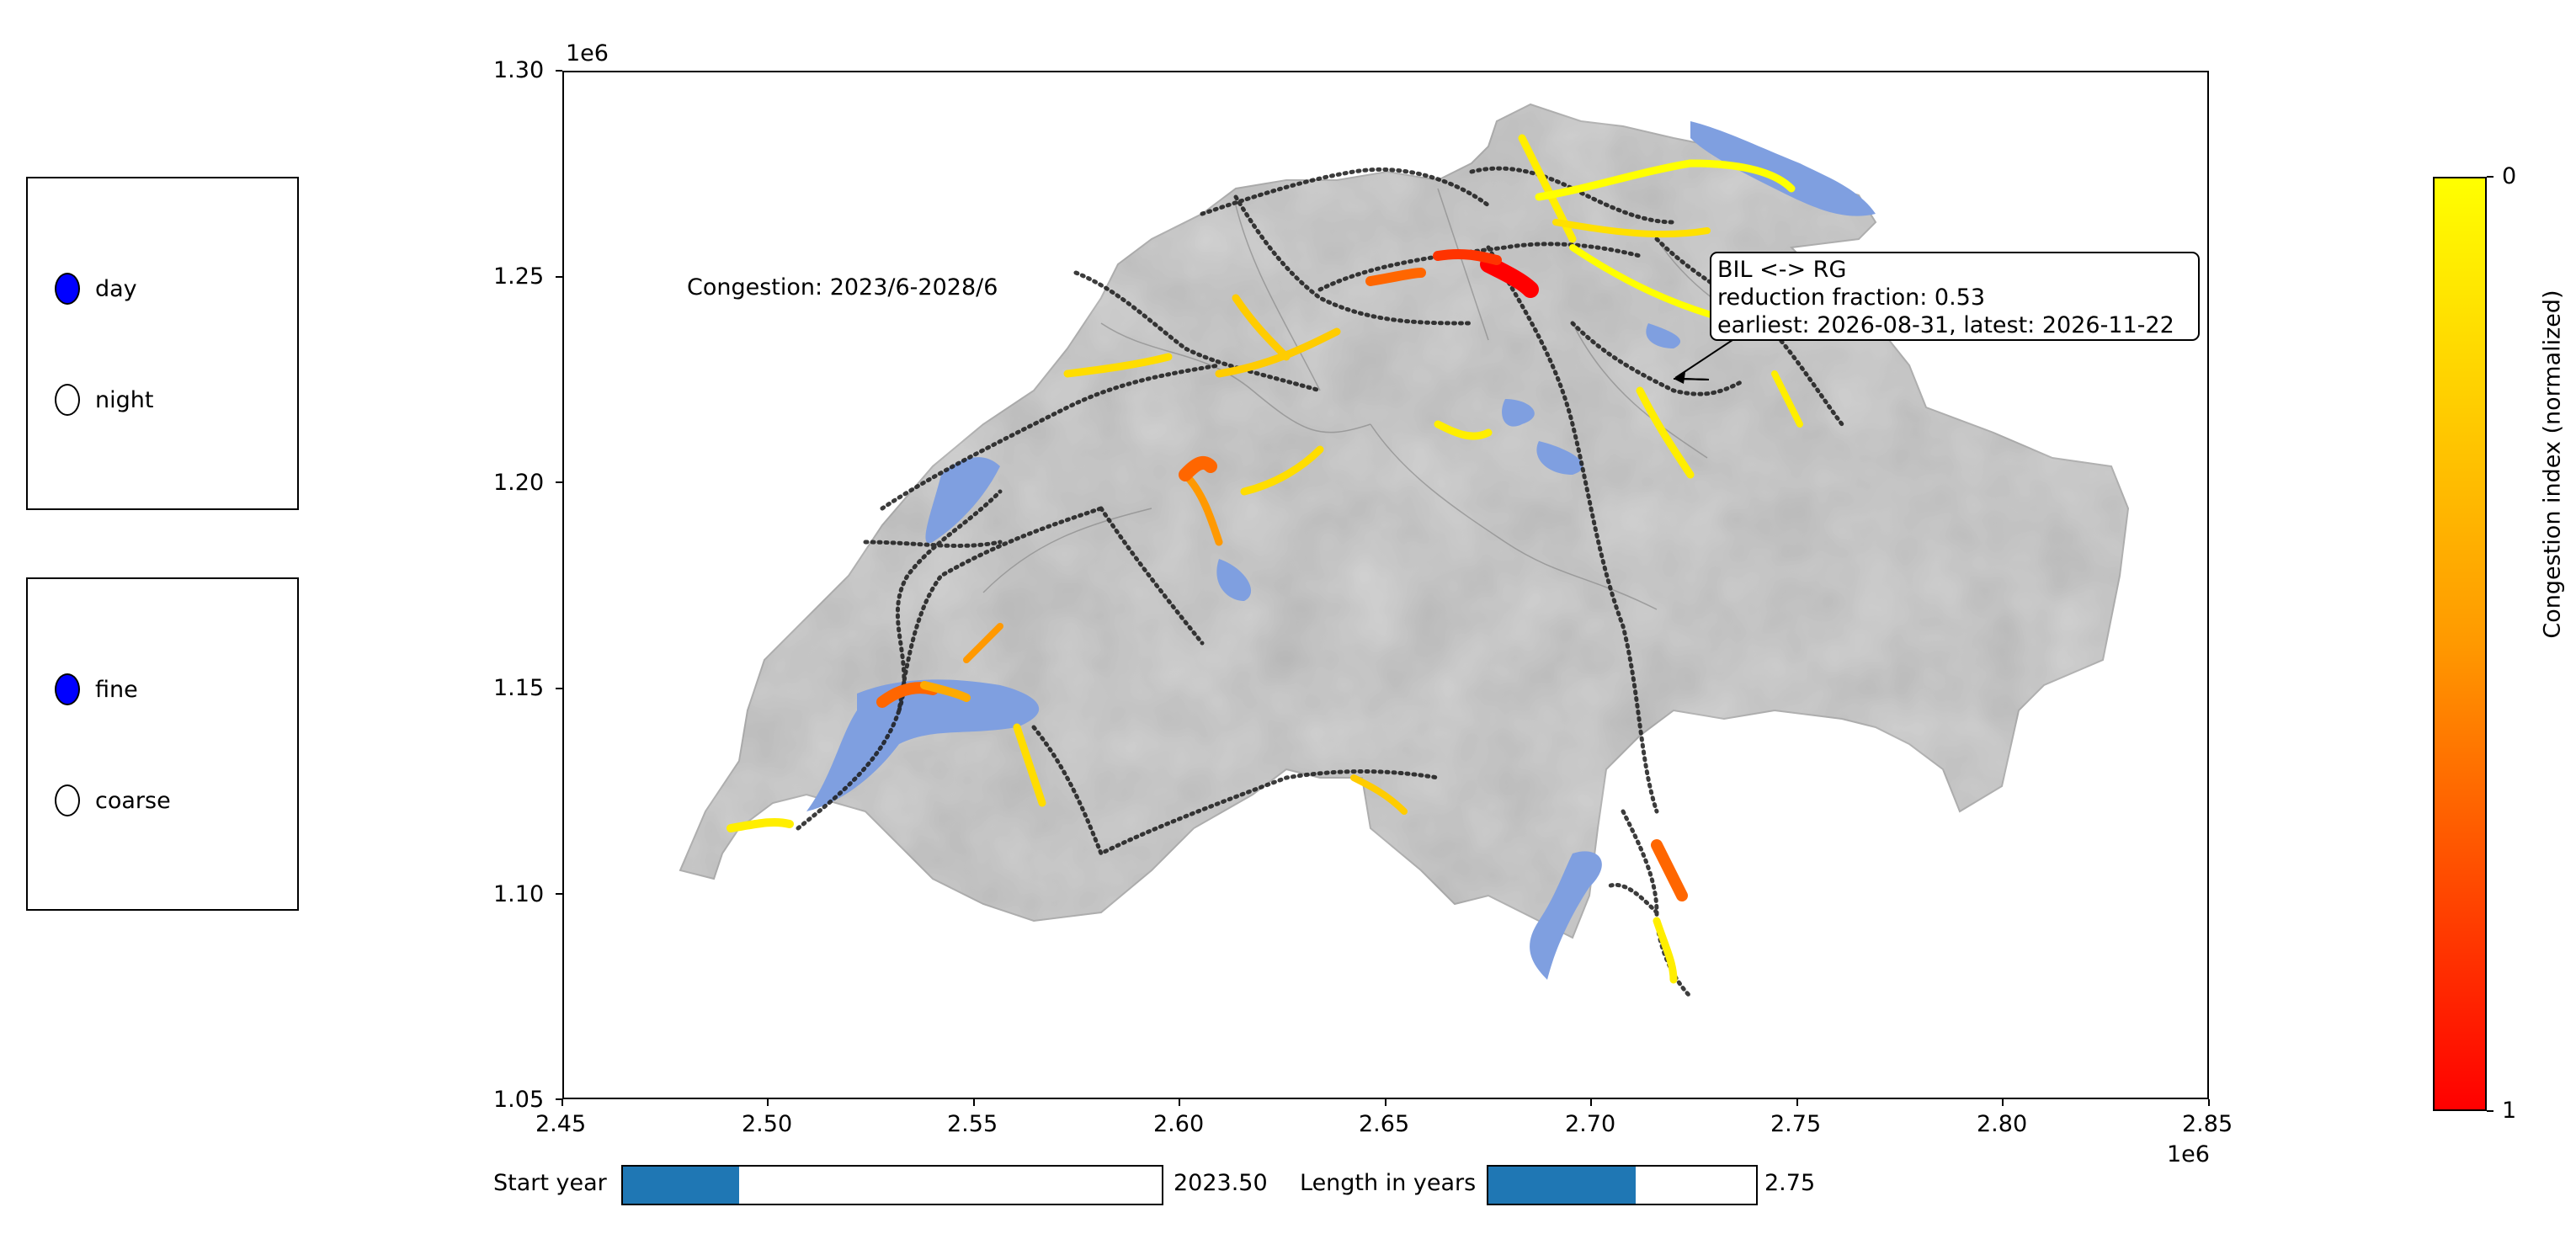  Describe the element at coordinates (519, 276) in the screenshot. I see `y-tick-label: 1.25` at that location.